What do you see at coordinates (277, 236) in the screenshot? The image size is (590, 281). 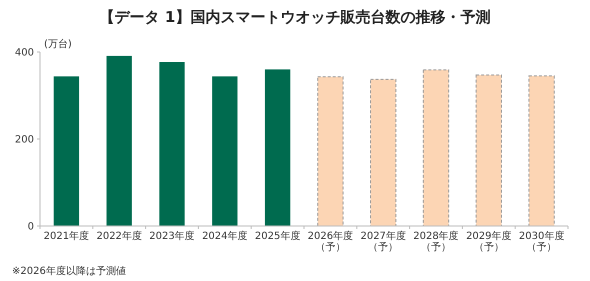 I see `x-tick-label: 2025年度` at bounding box center [277, 236].